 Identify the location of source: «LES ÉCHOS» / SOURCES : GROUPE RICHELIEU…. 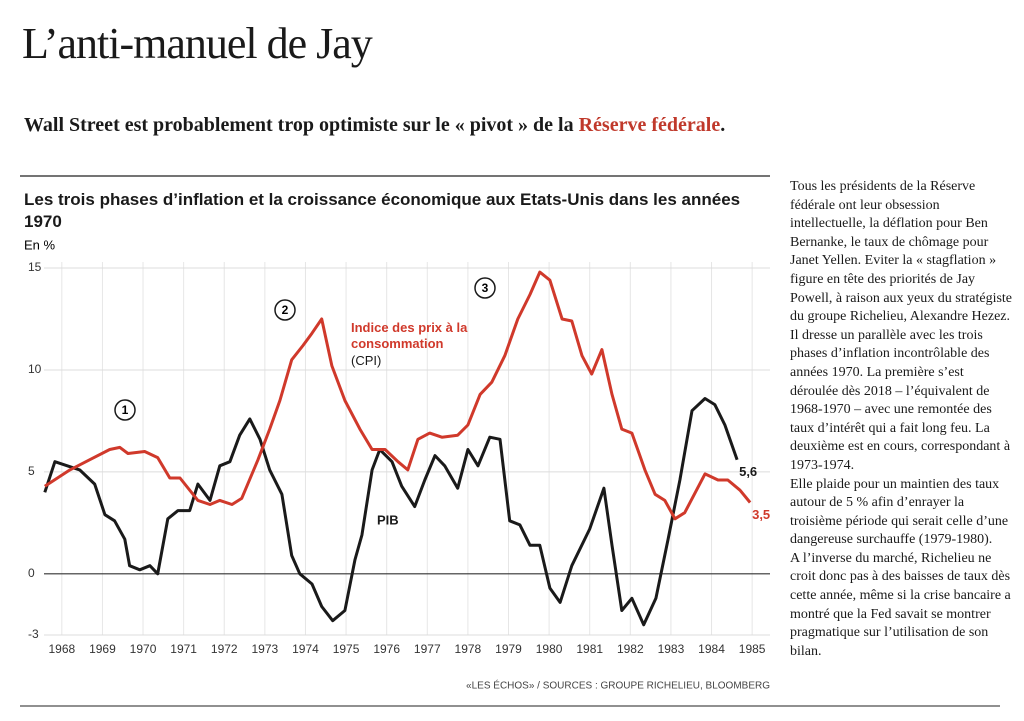
(618, 685).